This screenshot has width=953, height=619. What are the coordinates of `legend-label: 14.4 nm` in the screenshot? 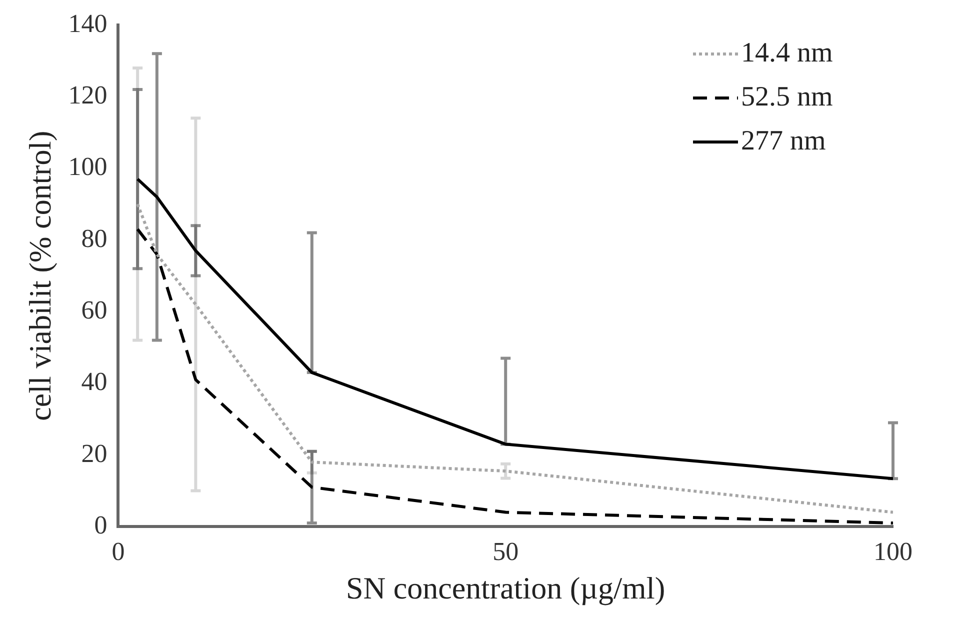 It's located at (787, 52).